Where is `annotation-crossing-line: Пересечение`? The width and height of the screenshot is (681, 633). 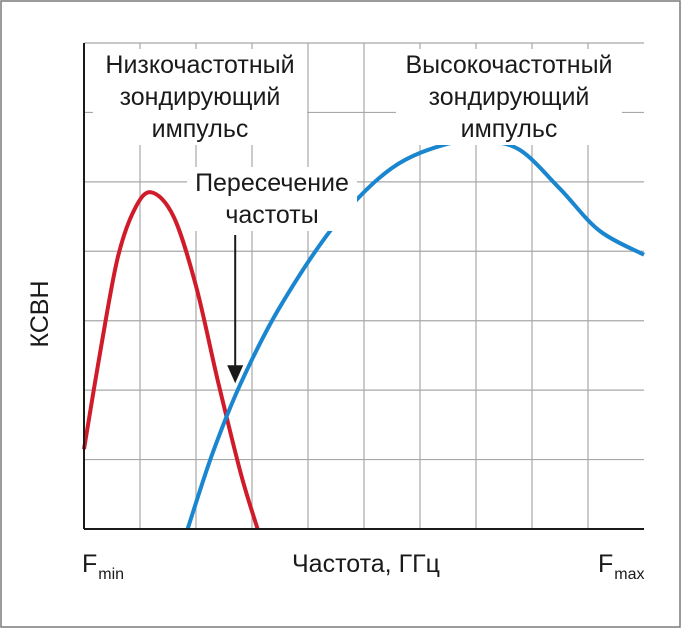
annotation-crossing-line: Пересечение is located at coordinates (272, 183).